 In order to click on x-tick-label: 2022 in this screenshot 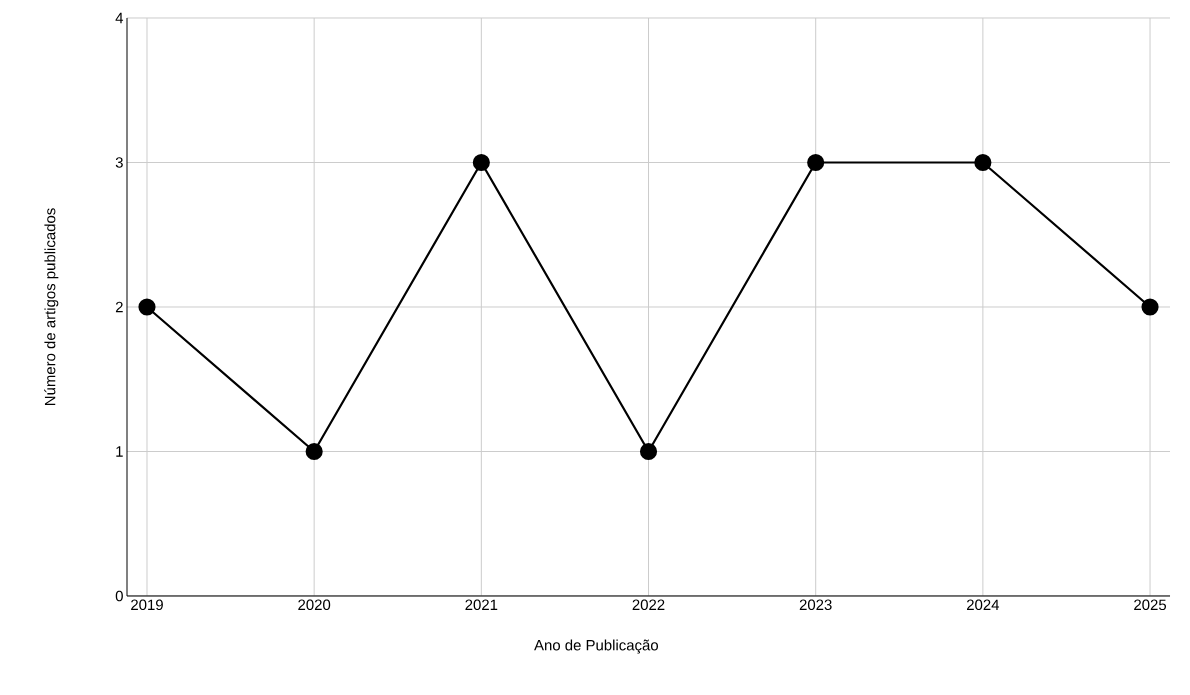, I will do `click(648, 605)`.